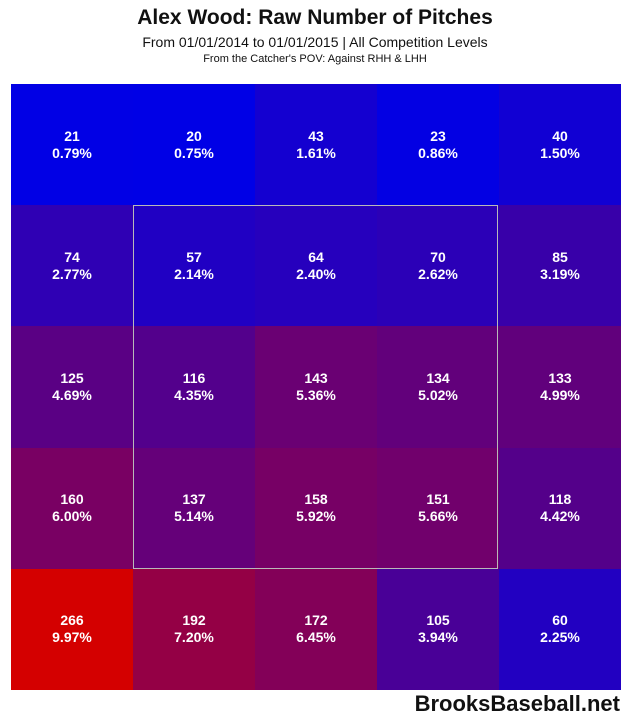 This screenshot has width=630, height=719. Describe the element at coordinates (72, 637) in the screenshot. I see `cell-percent: 9.97%` at that location.